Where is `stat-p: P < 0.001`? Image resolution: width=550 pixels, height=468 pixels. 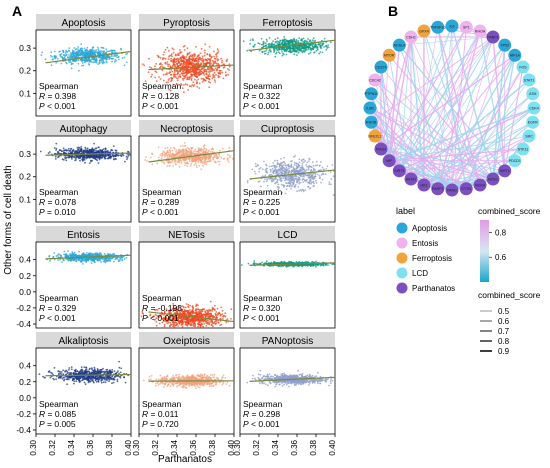 stat-p: P < 0.001 is located at coordinates (57, 106).